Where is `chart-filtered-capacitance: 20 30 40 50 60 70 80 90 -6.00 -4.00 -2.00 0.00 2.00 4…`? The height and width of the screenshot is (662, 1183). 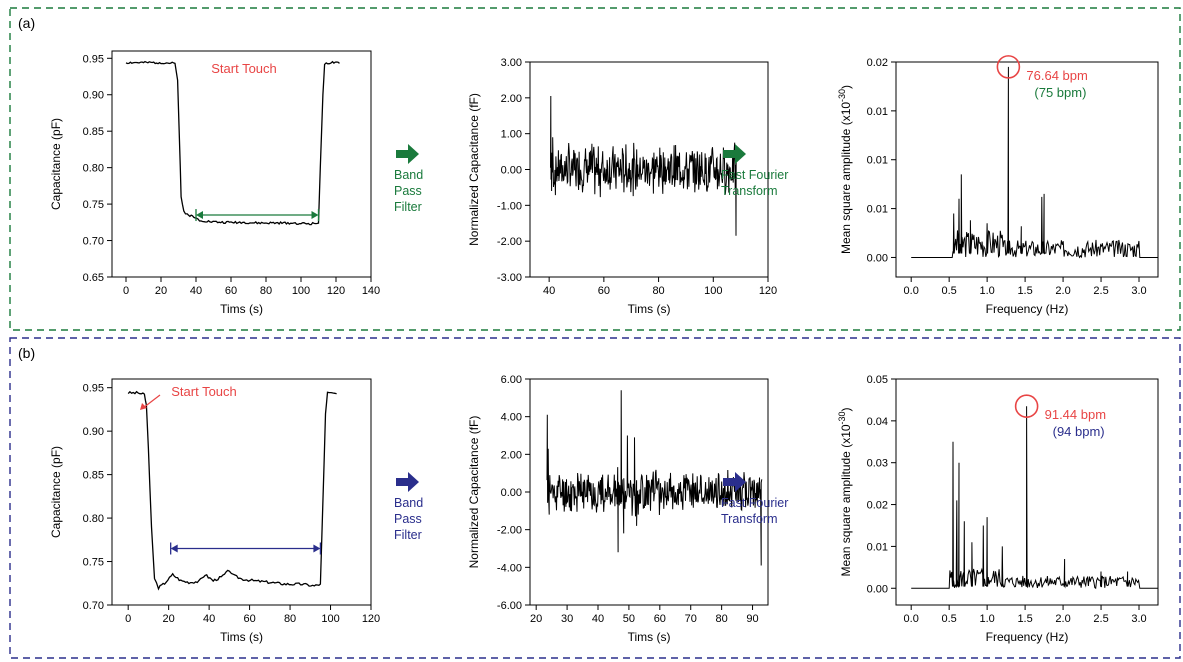
chart-filtered-capacitance: 20 30 40 50 60 70 80 90 -6.00 -4.00 -2.00 0.00 2.00 4… is located at coordinates (618, 509).